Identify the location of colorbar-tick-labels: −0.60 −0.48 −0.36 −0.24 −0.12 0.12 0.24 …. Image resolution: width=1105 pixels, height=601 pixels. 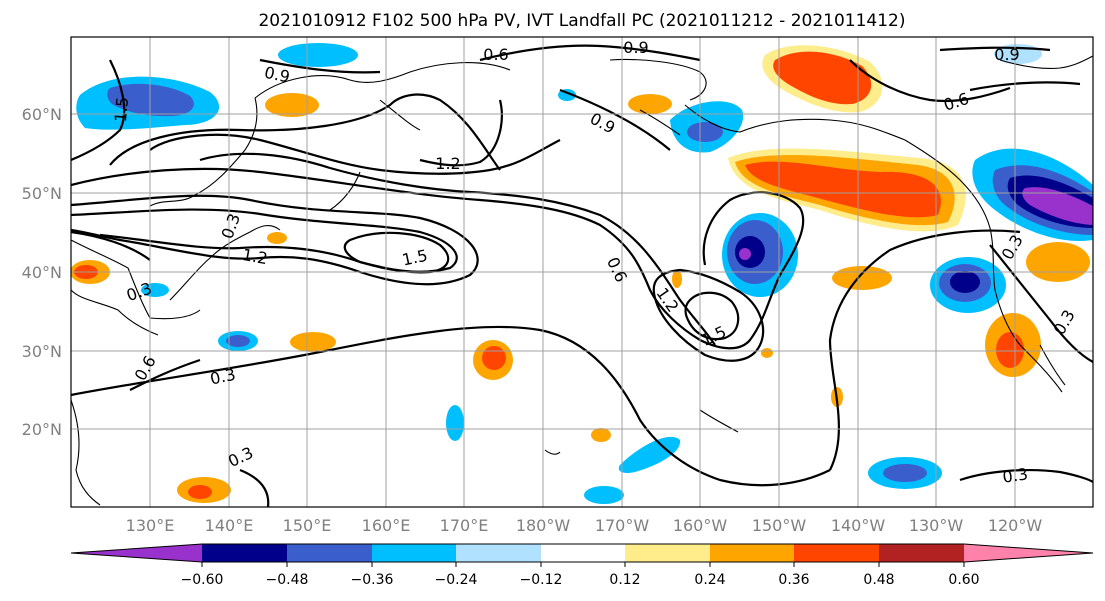
(580, 580).